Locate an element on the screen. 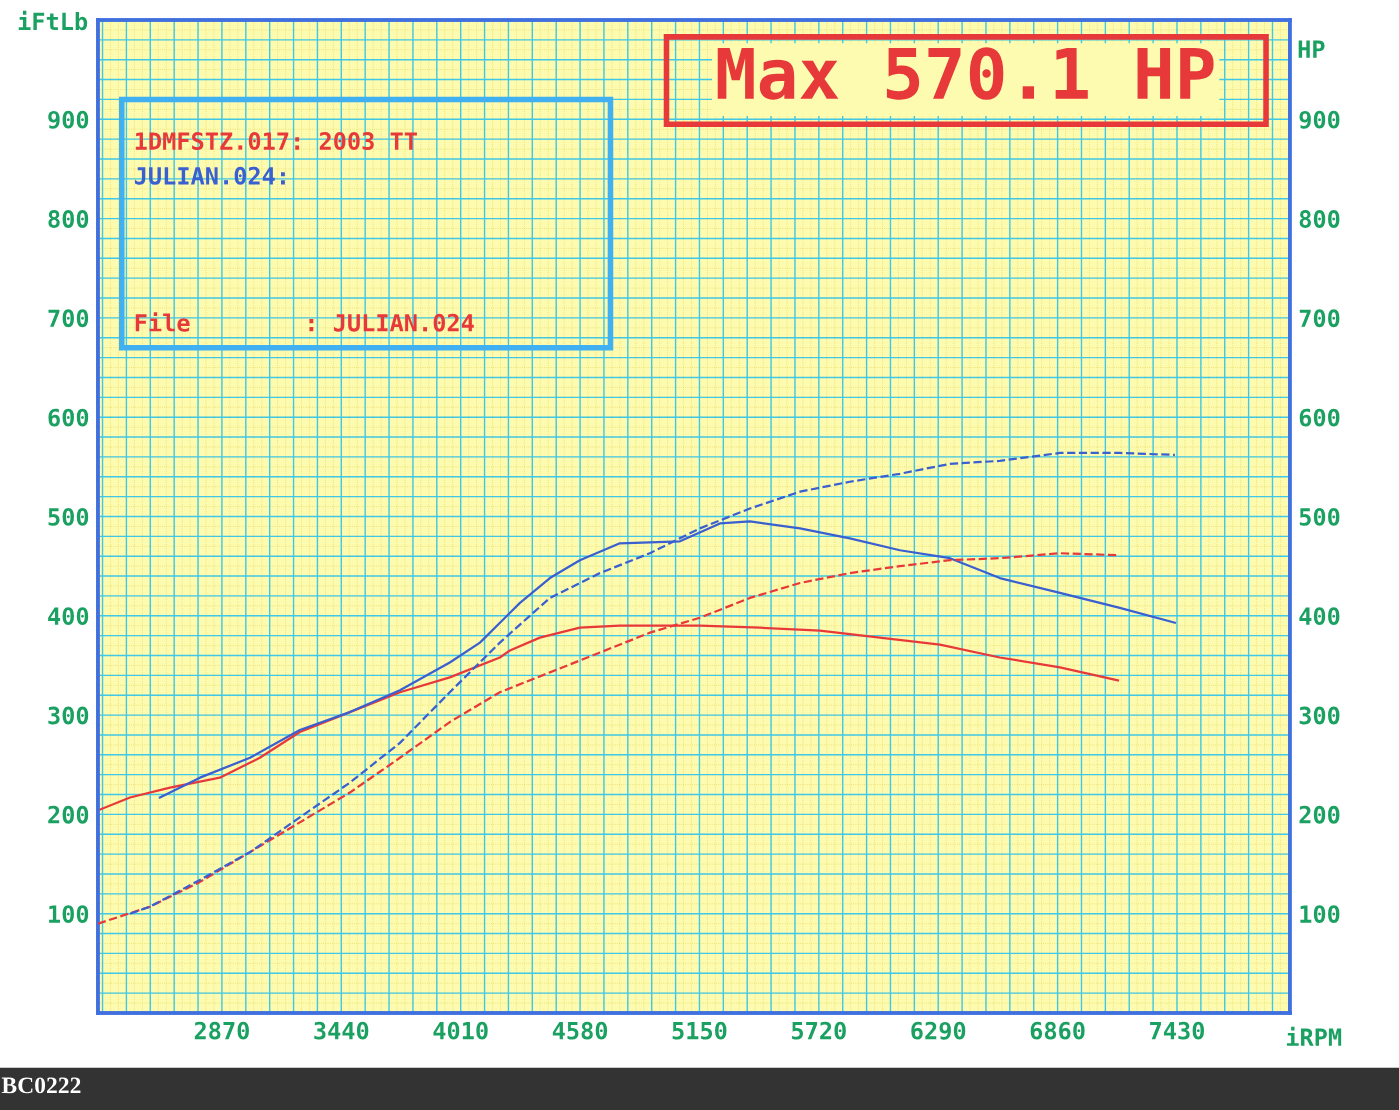 The image size is (1399, 1110). x-tick-label: 6290 is located at coordinates (938, 1030).